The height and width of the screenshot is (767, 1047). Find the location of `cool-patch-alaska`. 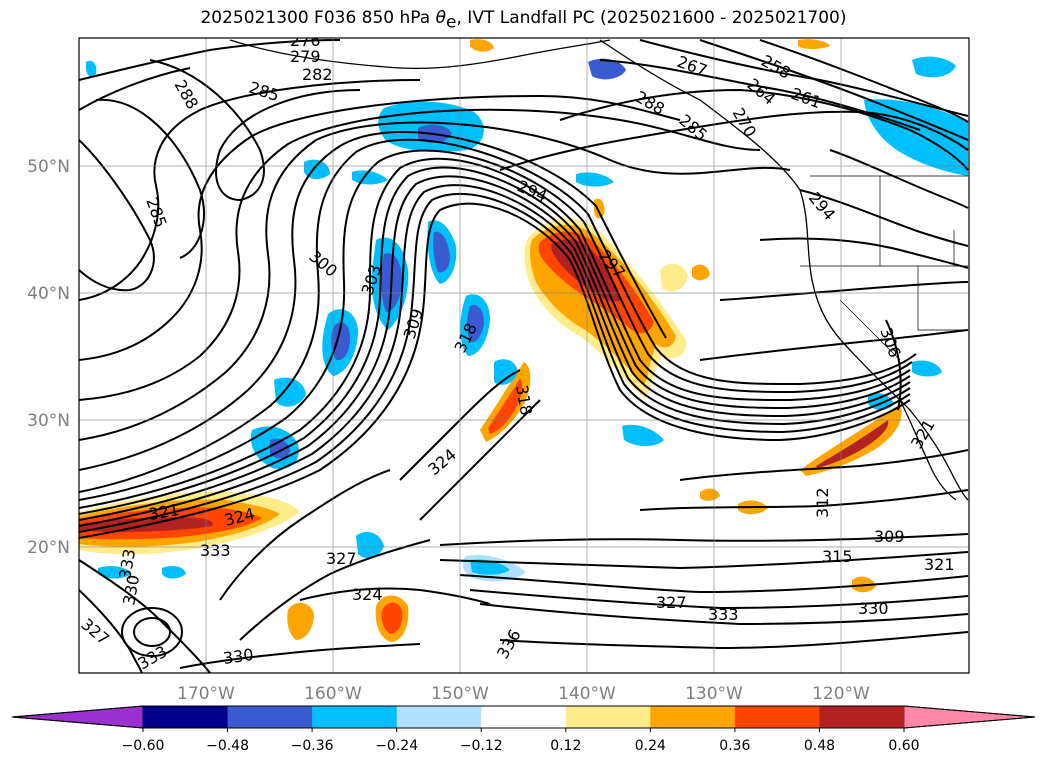

cool-patch-alaska is located at coordinates (607, 69).